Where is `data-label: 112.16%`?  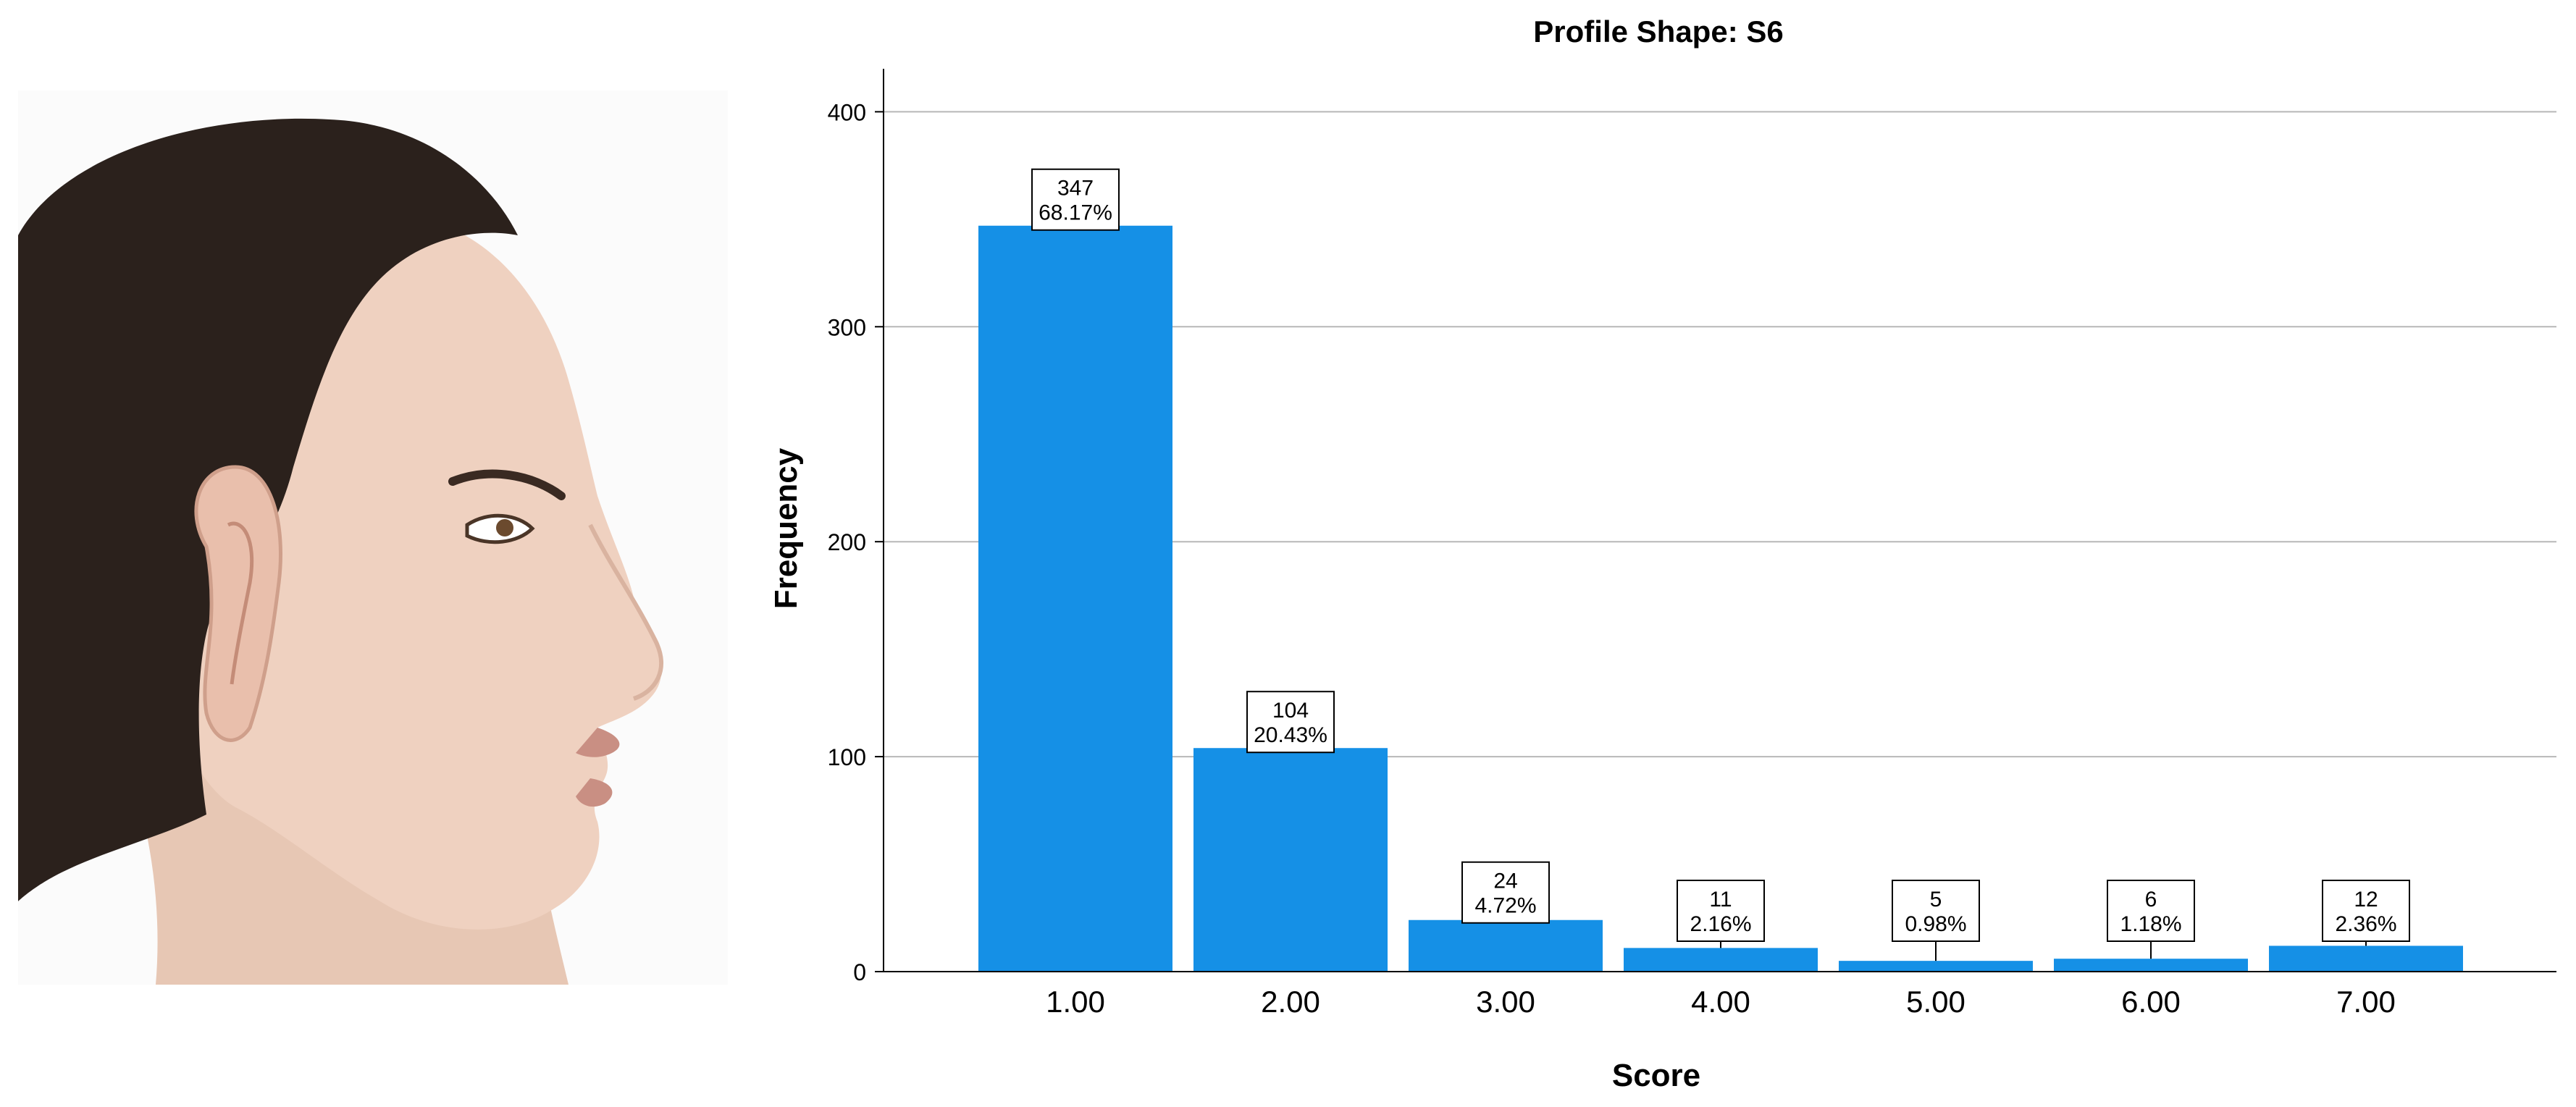 data-label: 112.16% is located at coordinates (1721, 914).